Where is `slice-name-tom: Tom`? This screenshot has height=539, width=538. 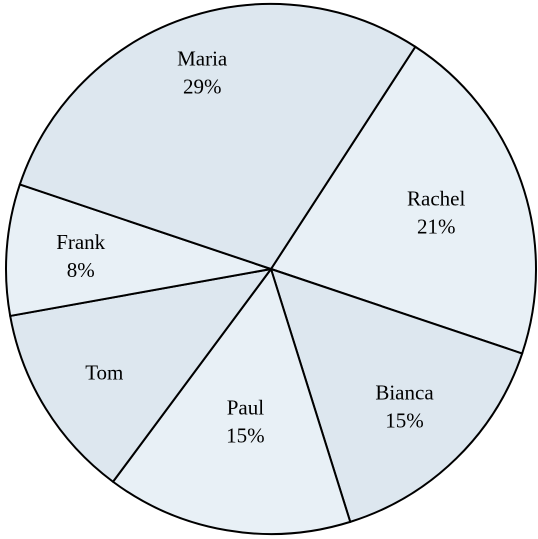 slice-name-tom: Tom is located at coordinates (104, 372).